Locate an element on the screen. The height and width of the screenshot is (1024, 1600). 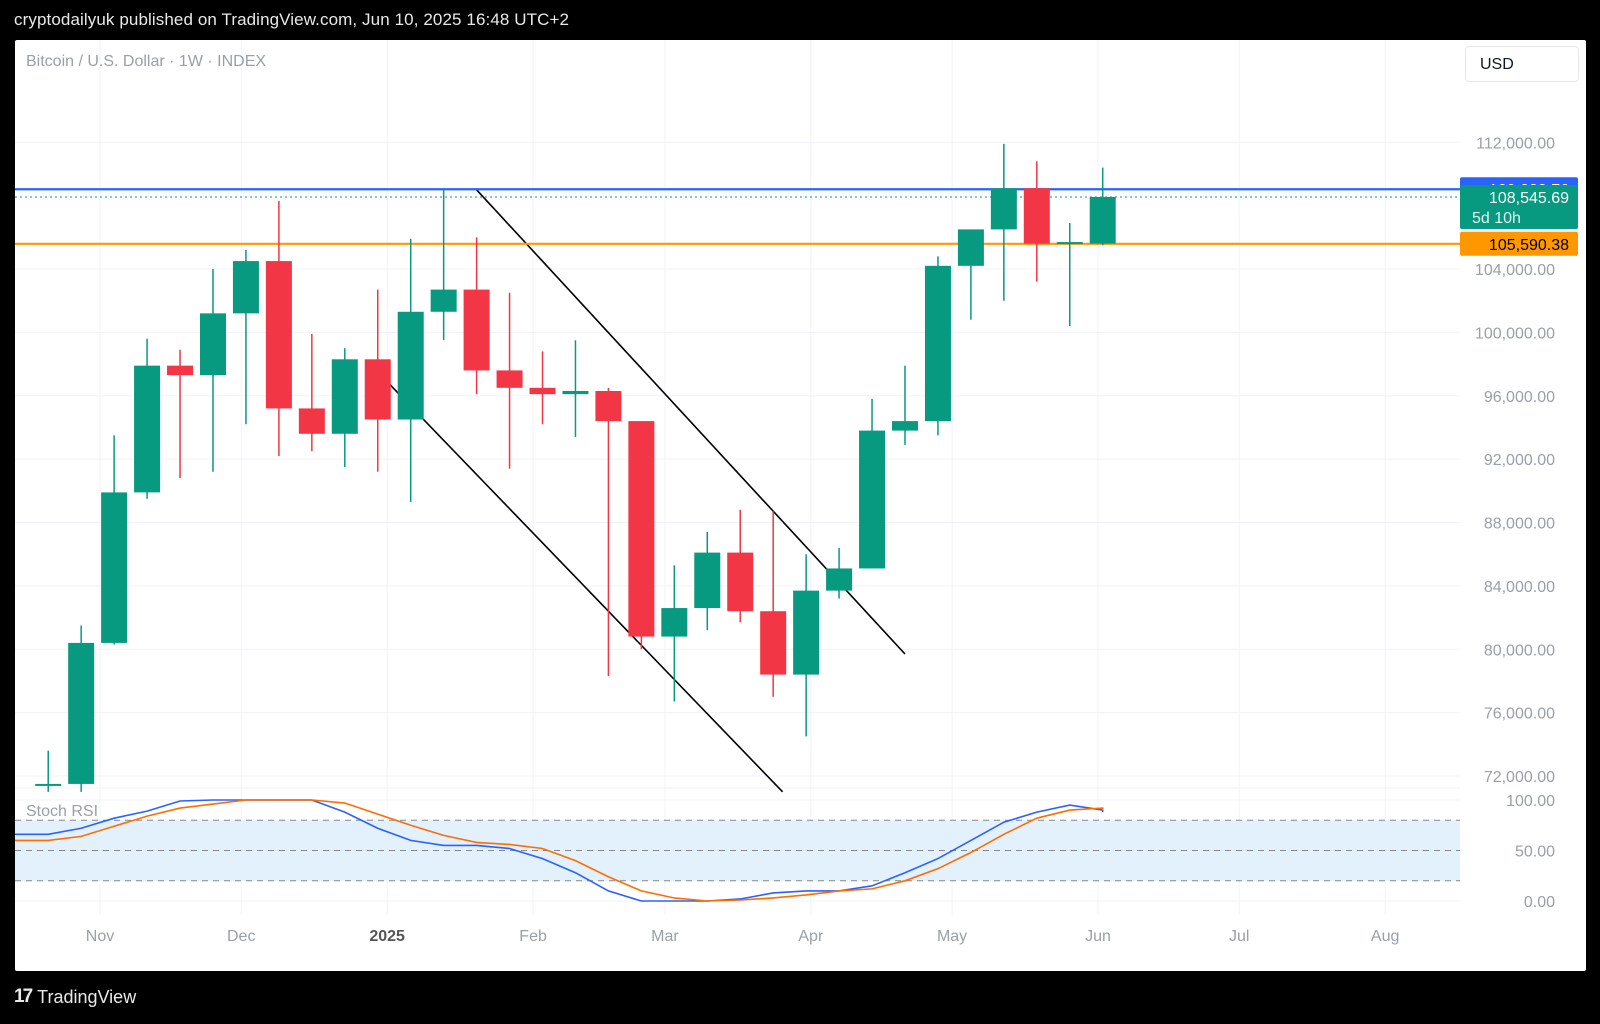
footer-label: TradingView is located at coordinates (87, 996).